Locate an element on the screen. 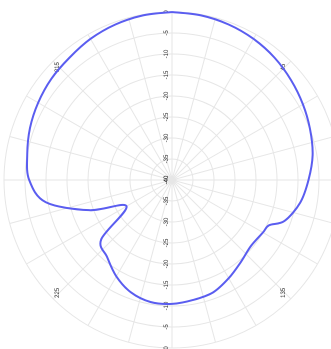 Image resolution: width=331 pixels, height=349 pixels. radial-tick-label: 0 is located at coordinates (167, 347).